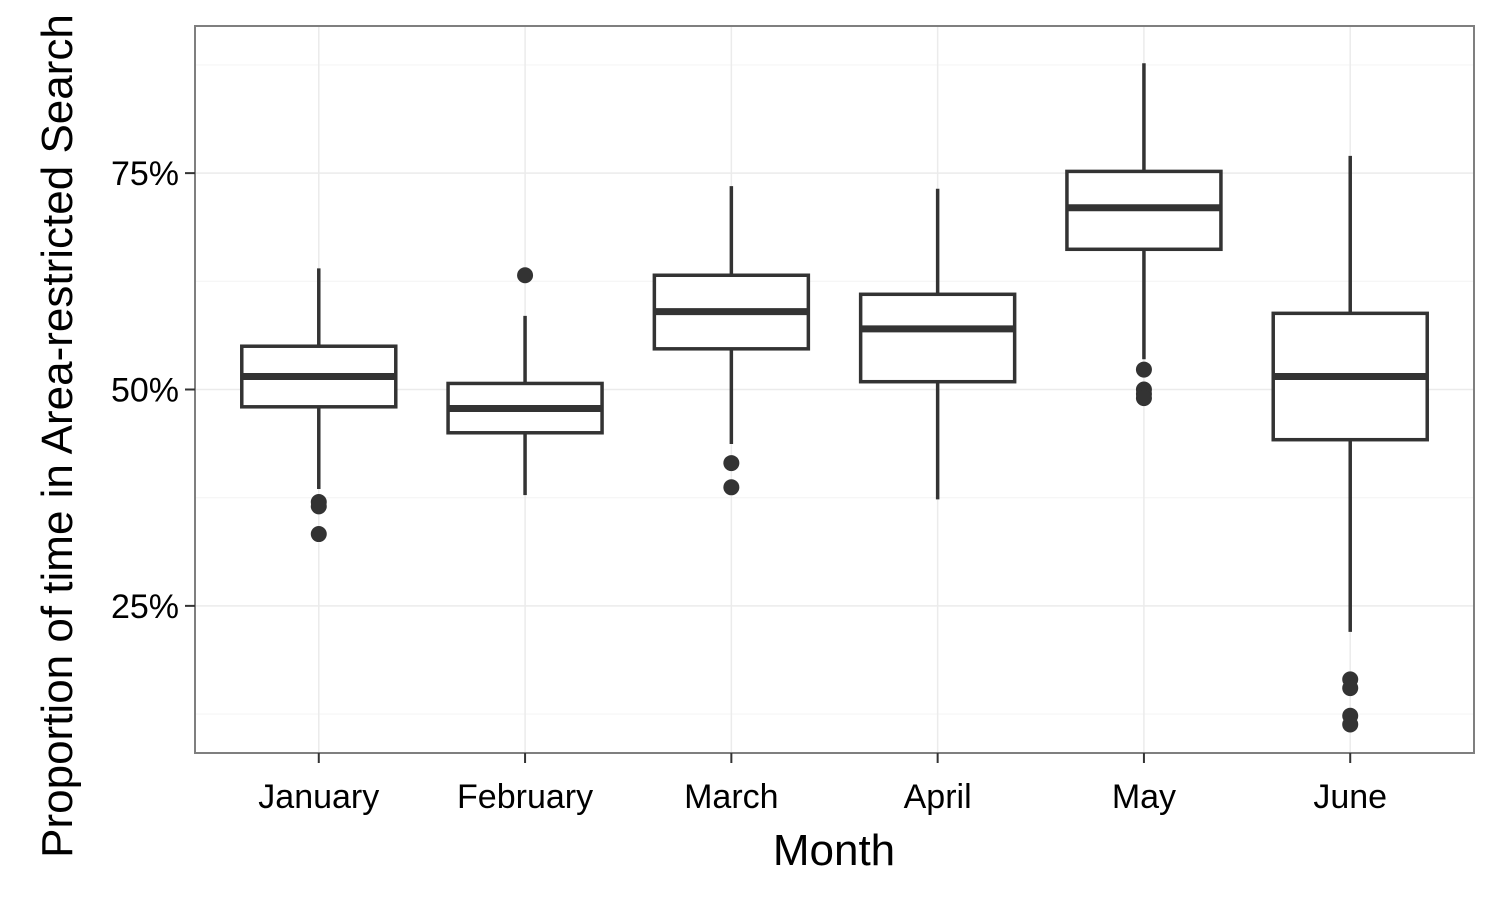  I want to click on x-axis-title: Month, so click(834, 850).